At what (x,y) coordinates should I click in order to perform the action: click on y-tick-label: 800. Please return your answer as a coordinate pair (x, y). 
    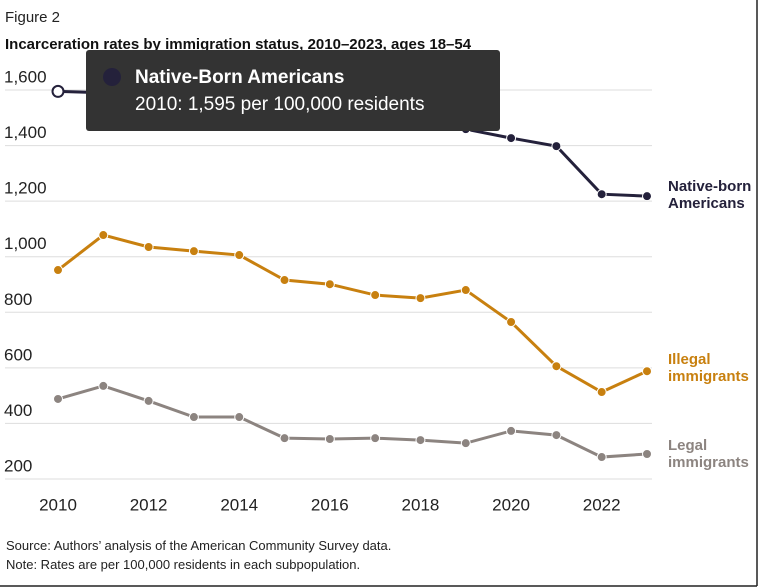
    Looking at the image, I should click on (18, 299).